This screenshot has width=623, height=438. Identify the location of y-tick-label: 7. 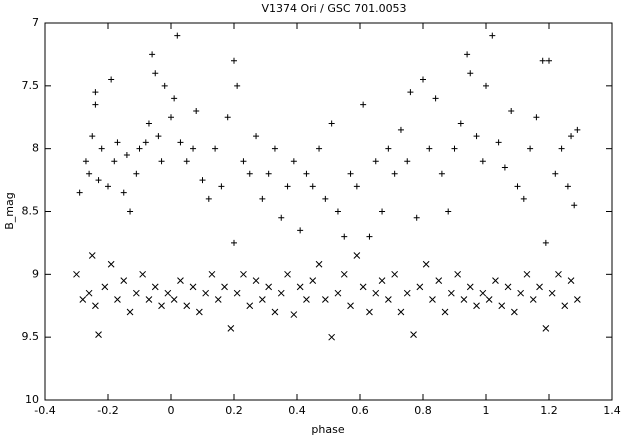
(35, 22).